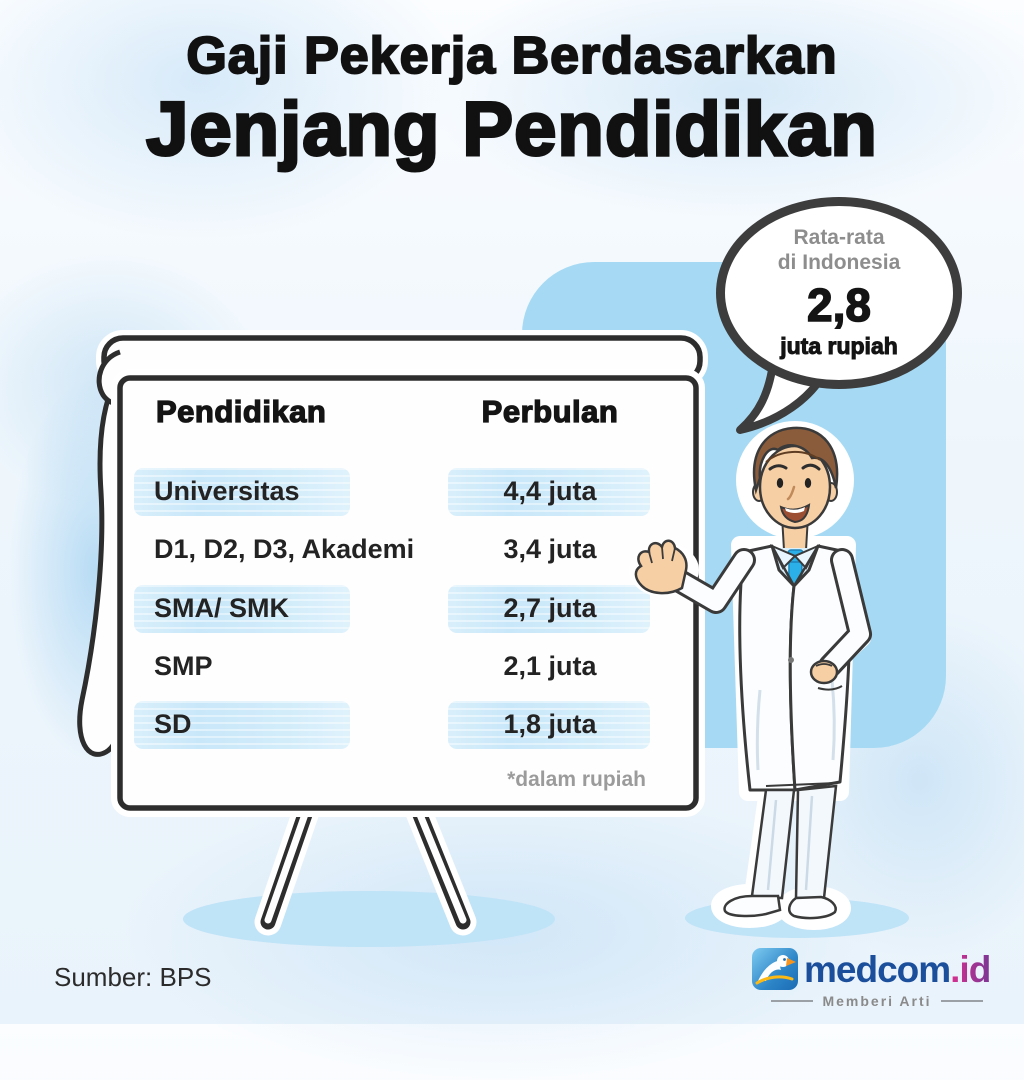 This screenshot has width=1024, height=1080. What do you see at coordinates (227, 491) in the screenshot?
I see `education-level: Universitas` at bounding box center [227, 491].